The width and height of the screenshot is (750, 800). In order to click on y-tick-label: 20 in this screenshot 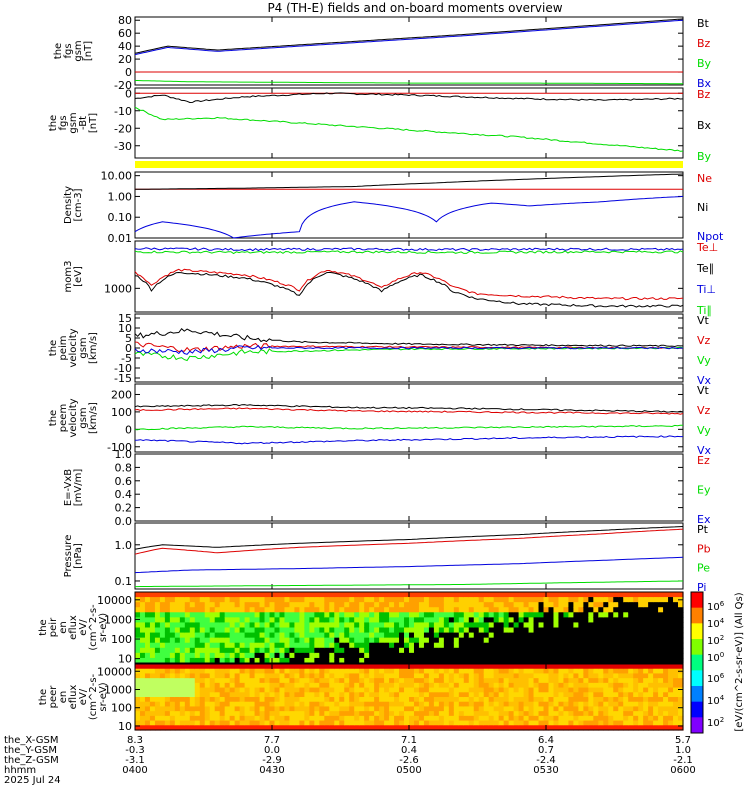, I will do `click(125, 59)`.